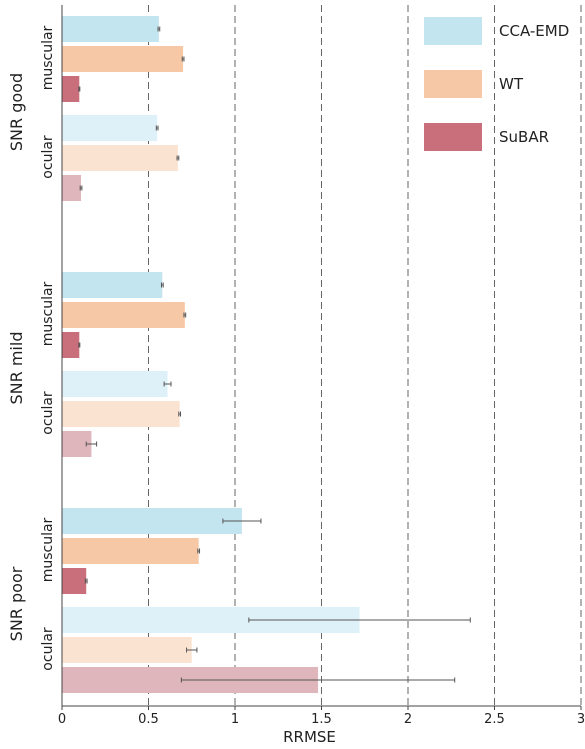 The image size is (585, 749). What do you see at coordinates (496, 84) in the screenshot?
I see `legend: CCA-EMD WT SuBAR` at bounding box center [496, 84].